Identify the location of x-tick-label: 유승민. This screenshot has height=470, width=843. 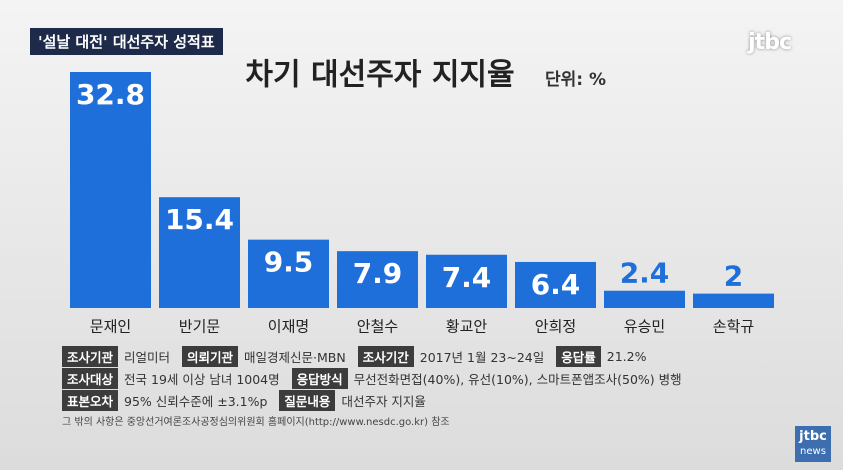
(644, 327).